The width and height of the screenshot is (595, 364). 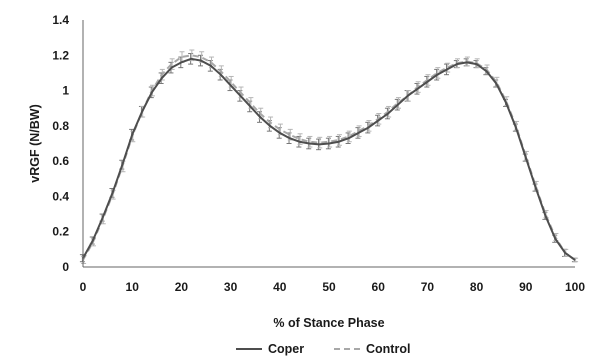 I want to click on y-tick-label: 1.4, so click(x=60, y=20).